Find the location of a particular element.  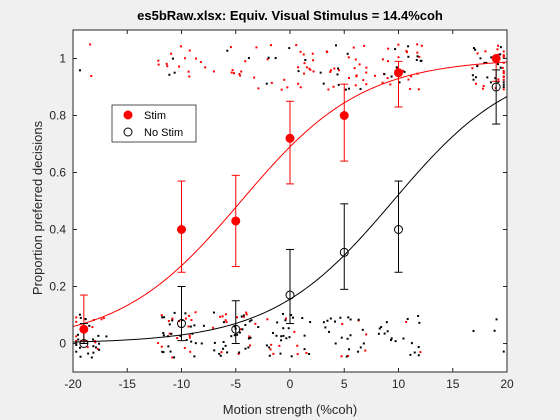

y-tick-label: 1 is located at coordinates (62, 59).